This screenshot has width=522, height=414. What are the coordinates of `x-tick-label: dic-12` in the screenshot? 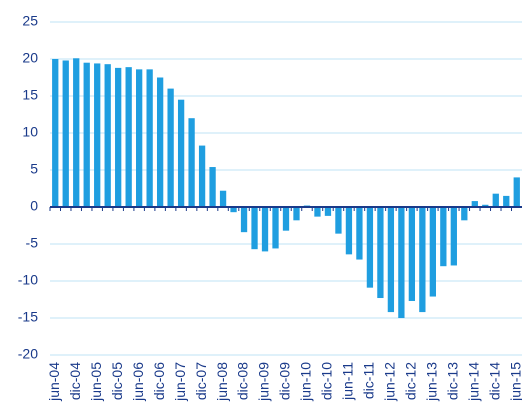 It's located at (411, 381).